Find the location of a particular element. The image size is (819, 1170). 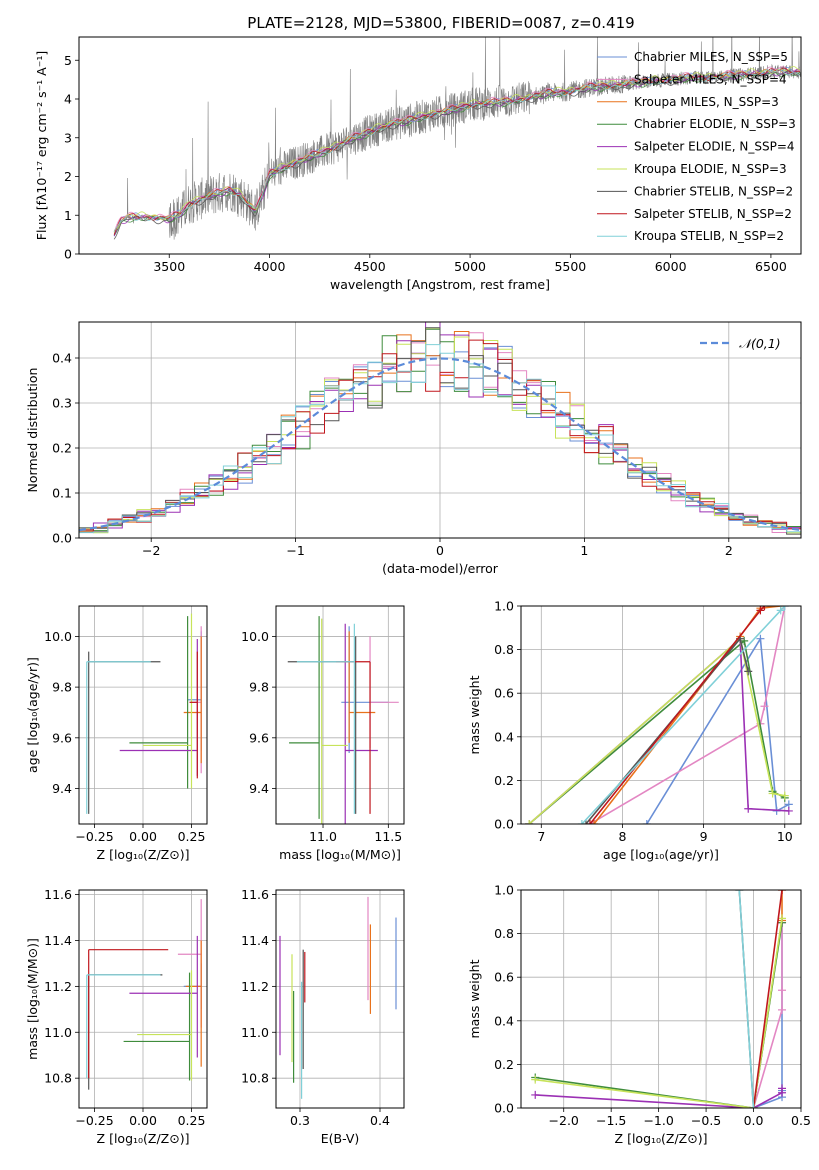

legend-label: Kroupa STELIB, N_SSP=2 is located at coordinates (709, 236).